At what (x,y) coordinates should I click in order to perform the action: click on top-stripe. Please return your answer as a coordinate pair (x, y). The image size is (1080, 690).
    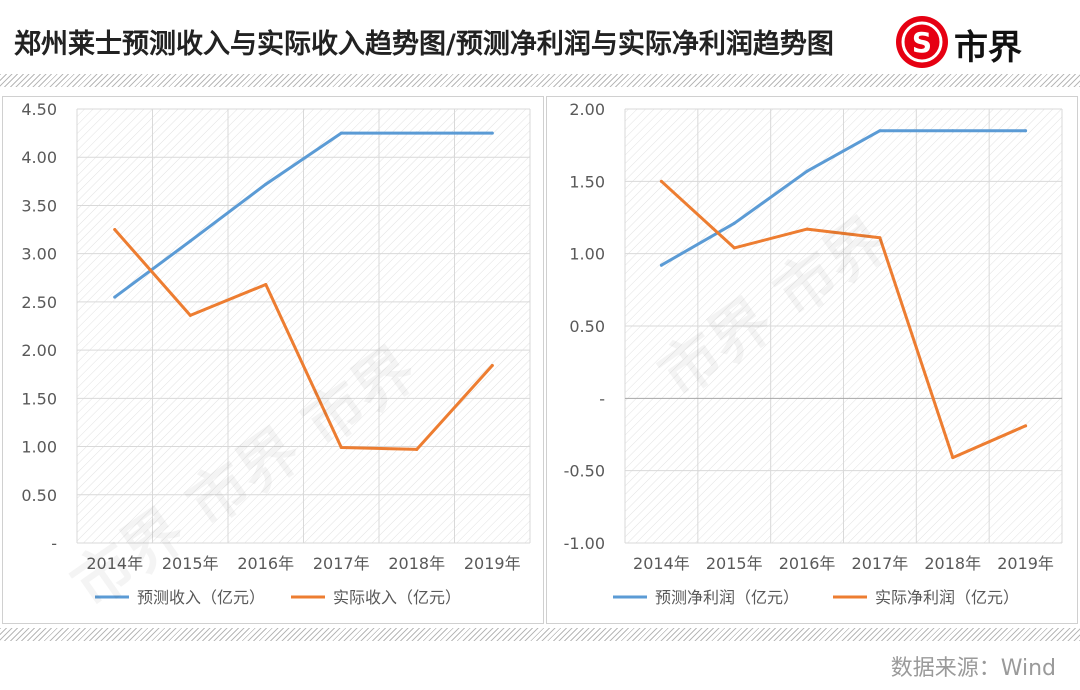
    Looking at the image, I should click on (540, 80).